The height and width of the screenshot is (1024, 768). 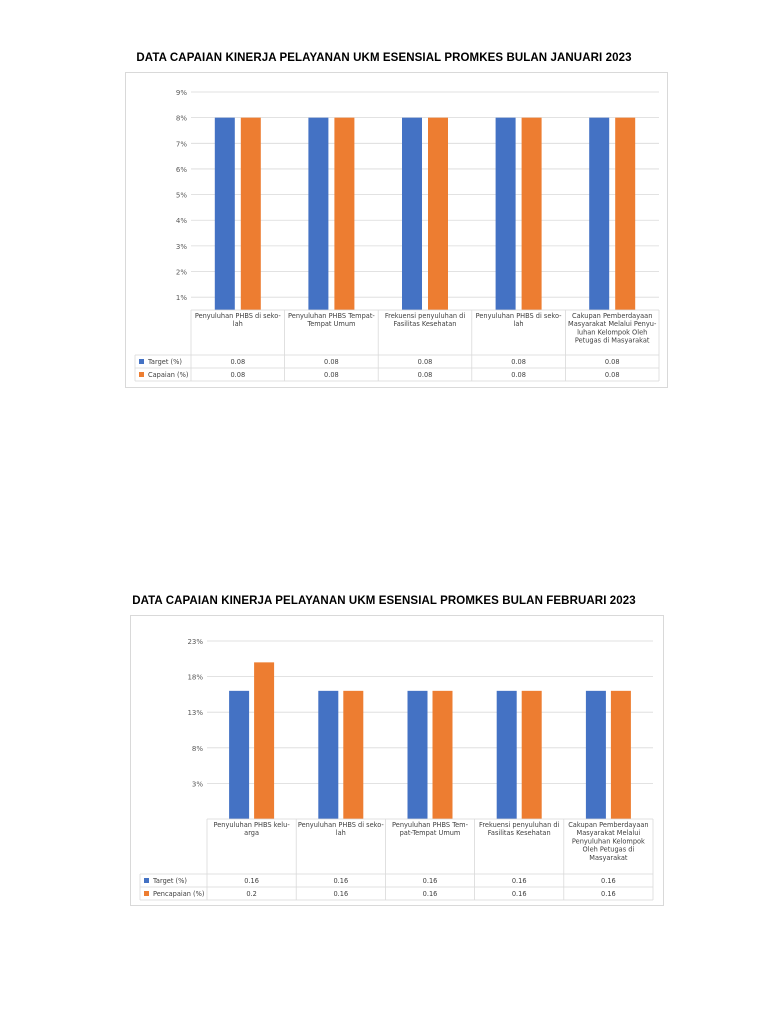 What do you see at coordinates (181, 144) in the screenshot?
I see `chart-1-y-tick-label: 7%` at bounding box center [181, 144].